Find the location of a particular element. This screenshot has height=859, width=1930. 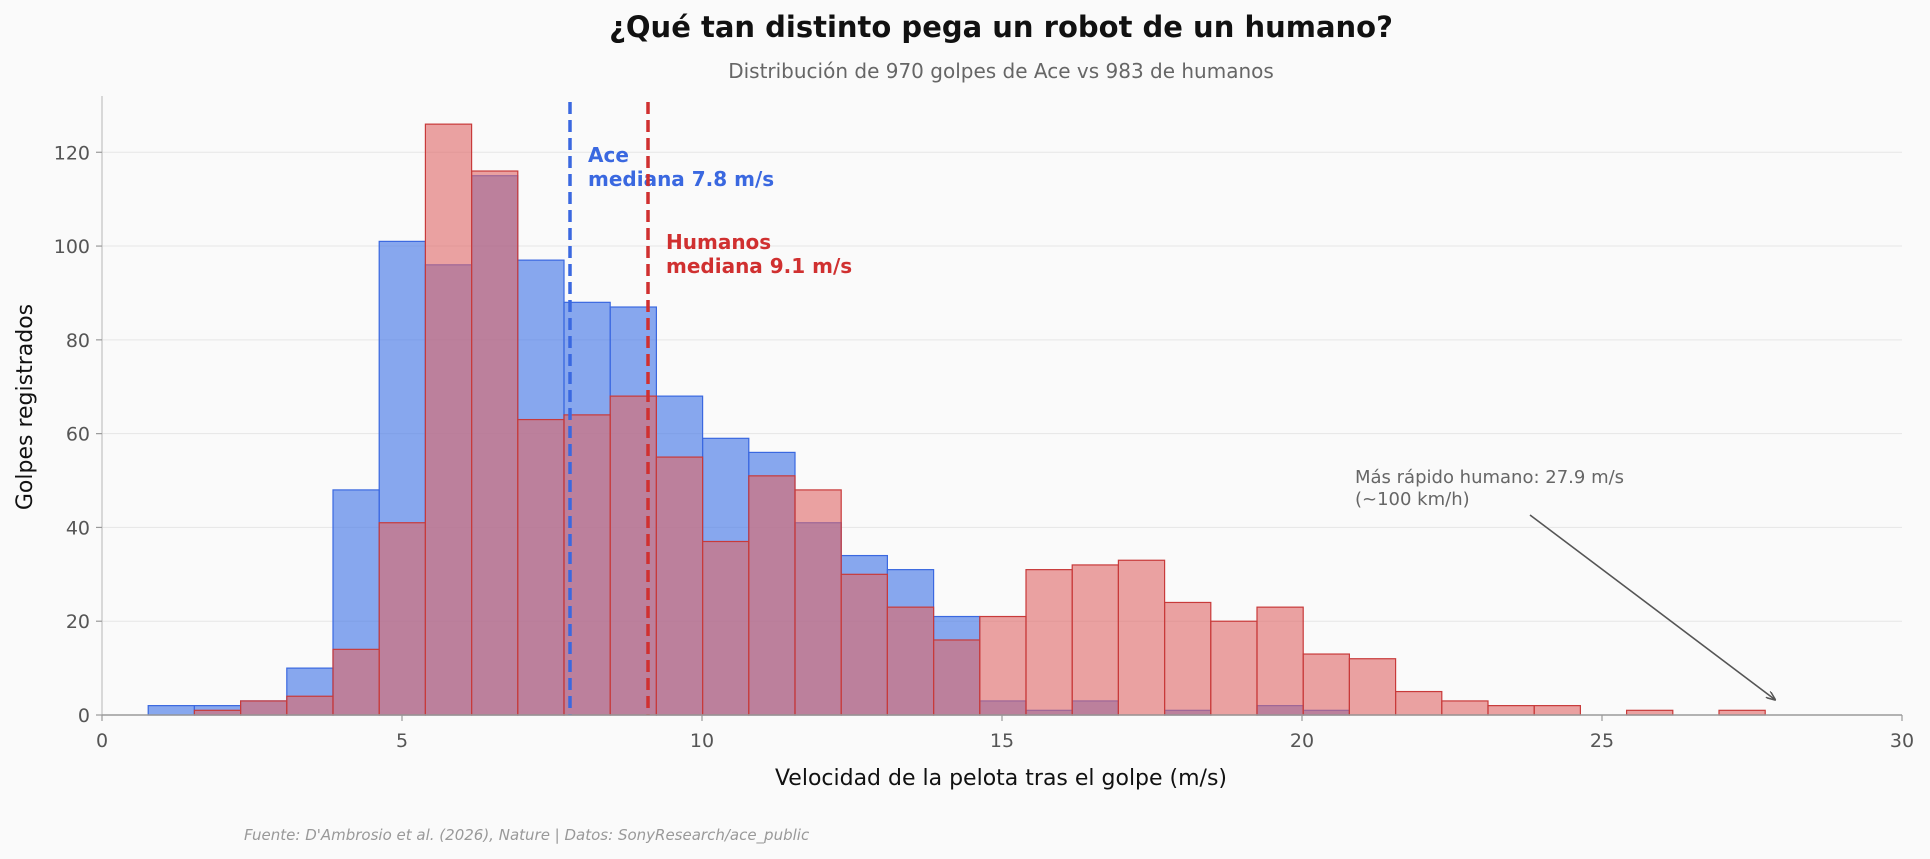

humanos-median-label-line2: mediana 9.1 m/s is located at coordinates (759, 266).